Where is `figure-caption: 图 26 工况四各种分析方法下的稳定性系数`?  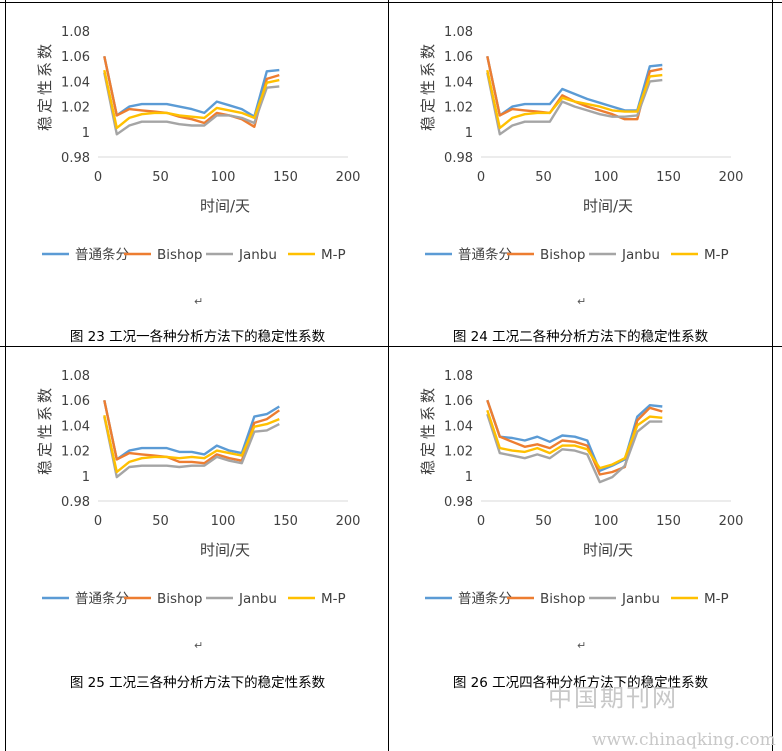
figure-caption: 图 26 工况四各种分析方法下的稳定性系数 is located at coordinates (580, 683).